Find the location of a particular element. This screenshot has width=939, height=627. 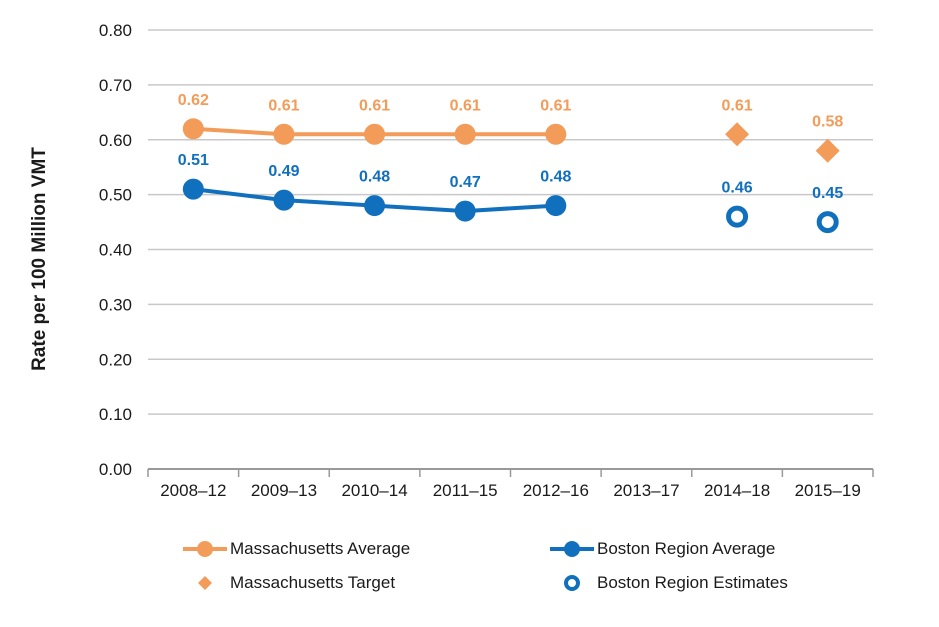

y-tick-label: 0.40 is located at coordinates (115, 250).